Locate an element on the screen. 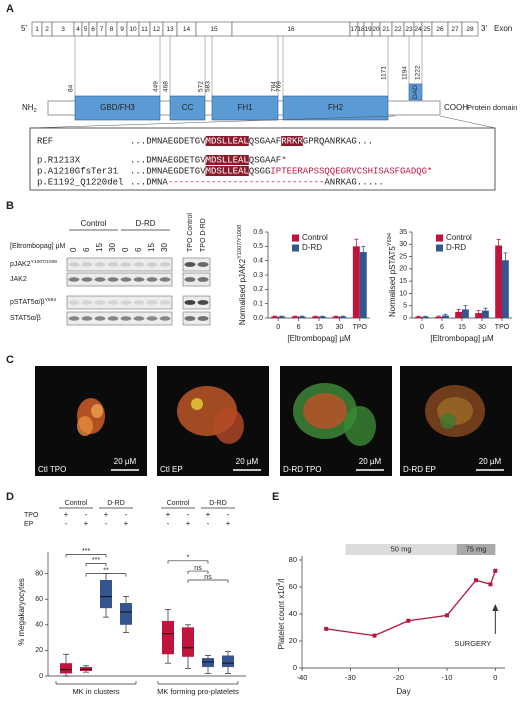  y-axis-label: Normalised pSTAT5Y694 is located at coordinates (392, 275).